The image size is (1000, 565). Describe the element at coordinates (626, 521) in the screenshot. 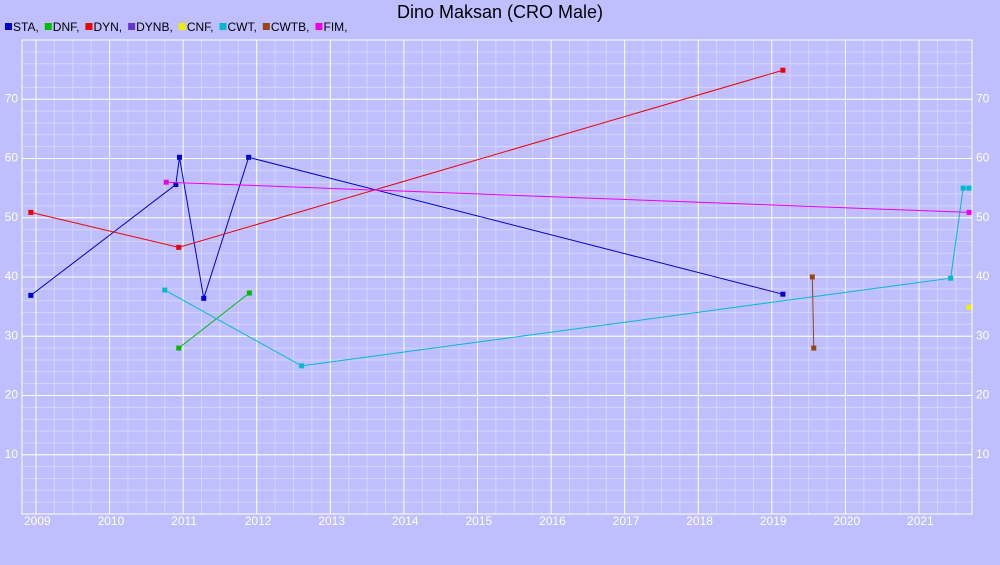

I see `x-tick-label: 2017` at that location.